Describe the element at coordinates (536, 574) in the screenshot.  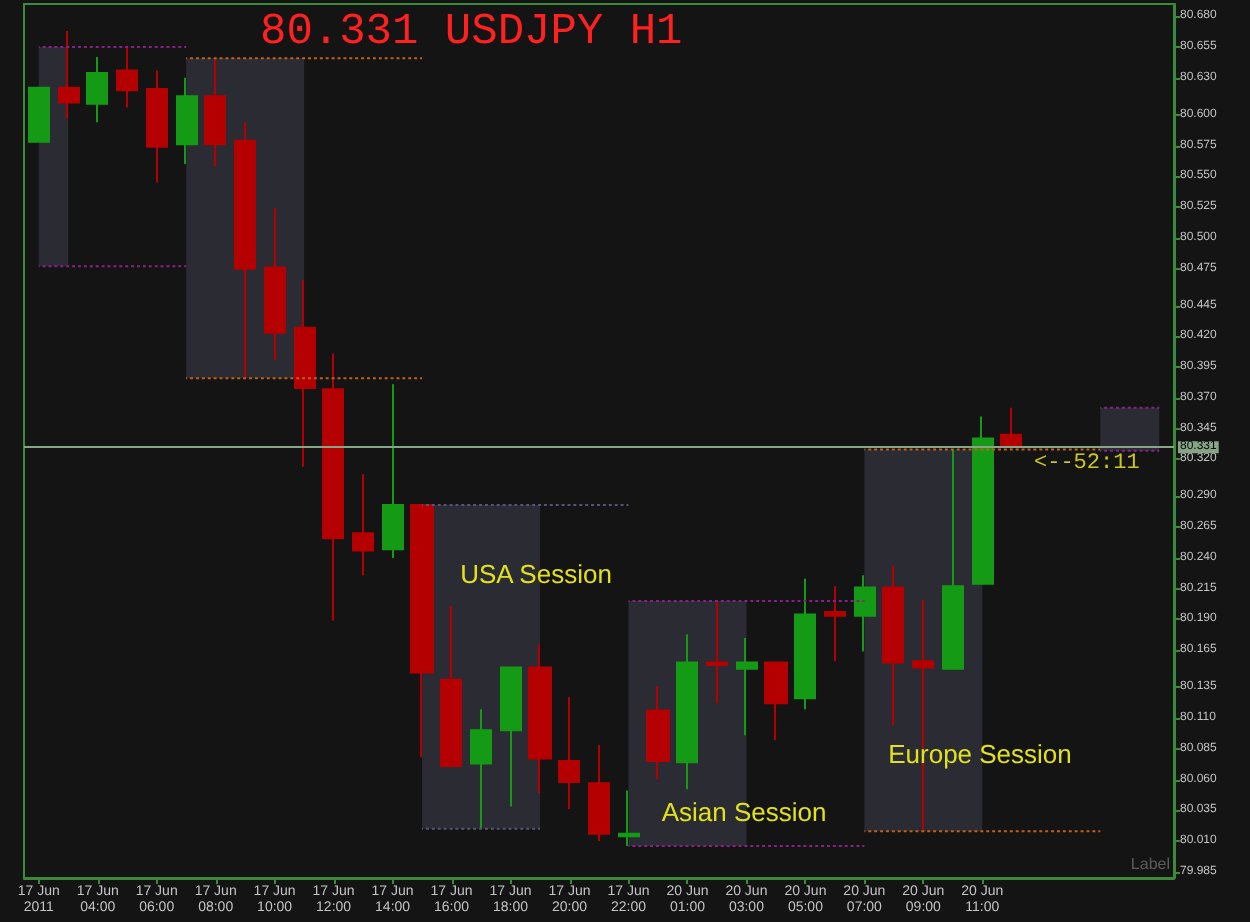
I see `annotation: USA Session` at that location.